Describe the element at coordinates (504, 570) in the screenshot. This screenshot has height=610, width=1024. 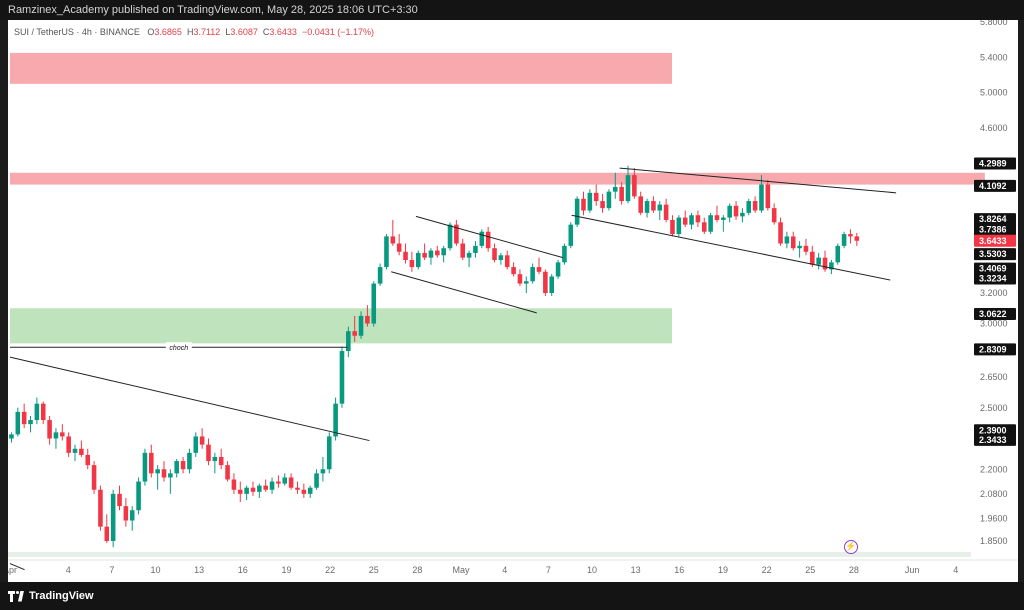
I see `x-tick-label: 4` at that location.